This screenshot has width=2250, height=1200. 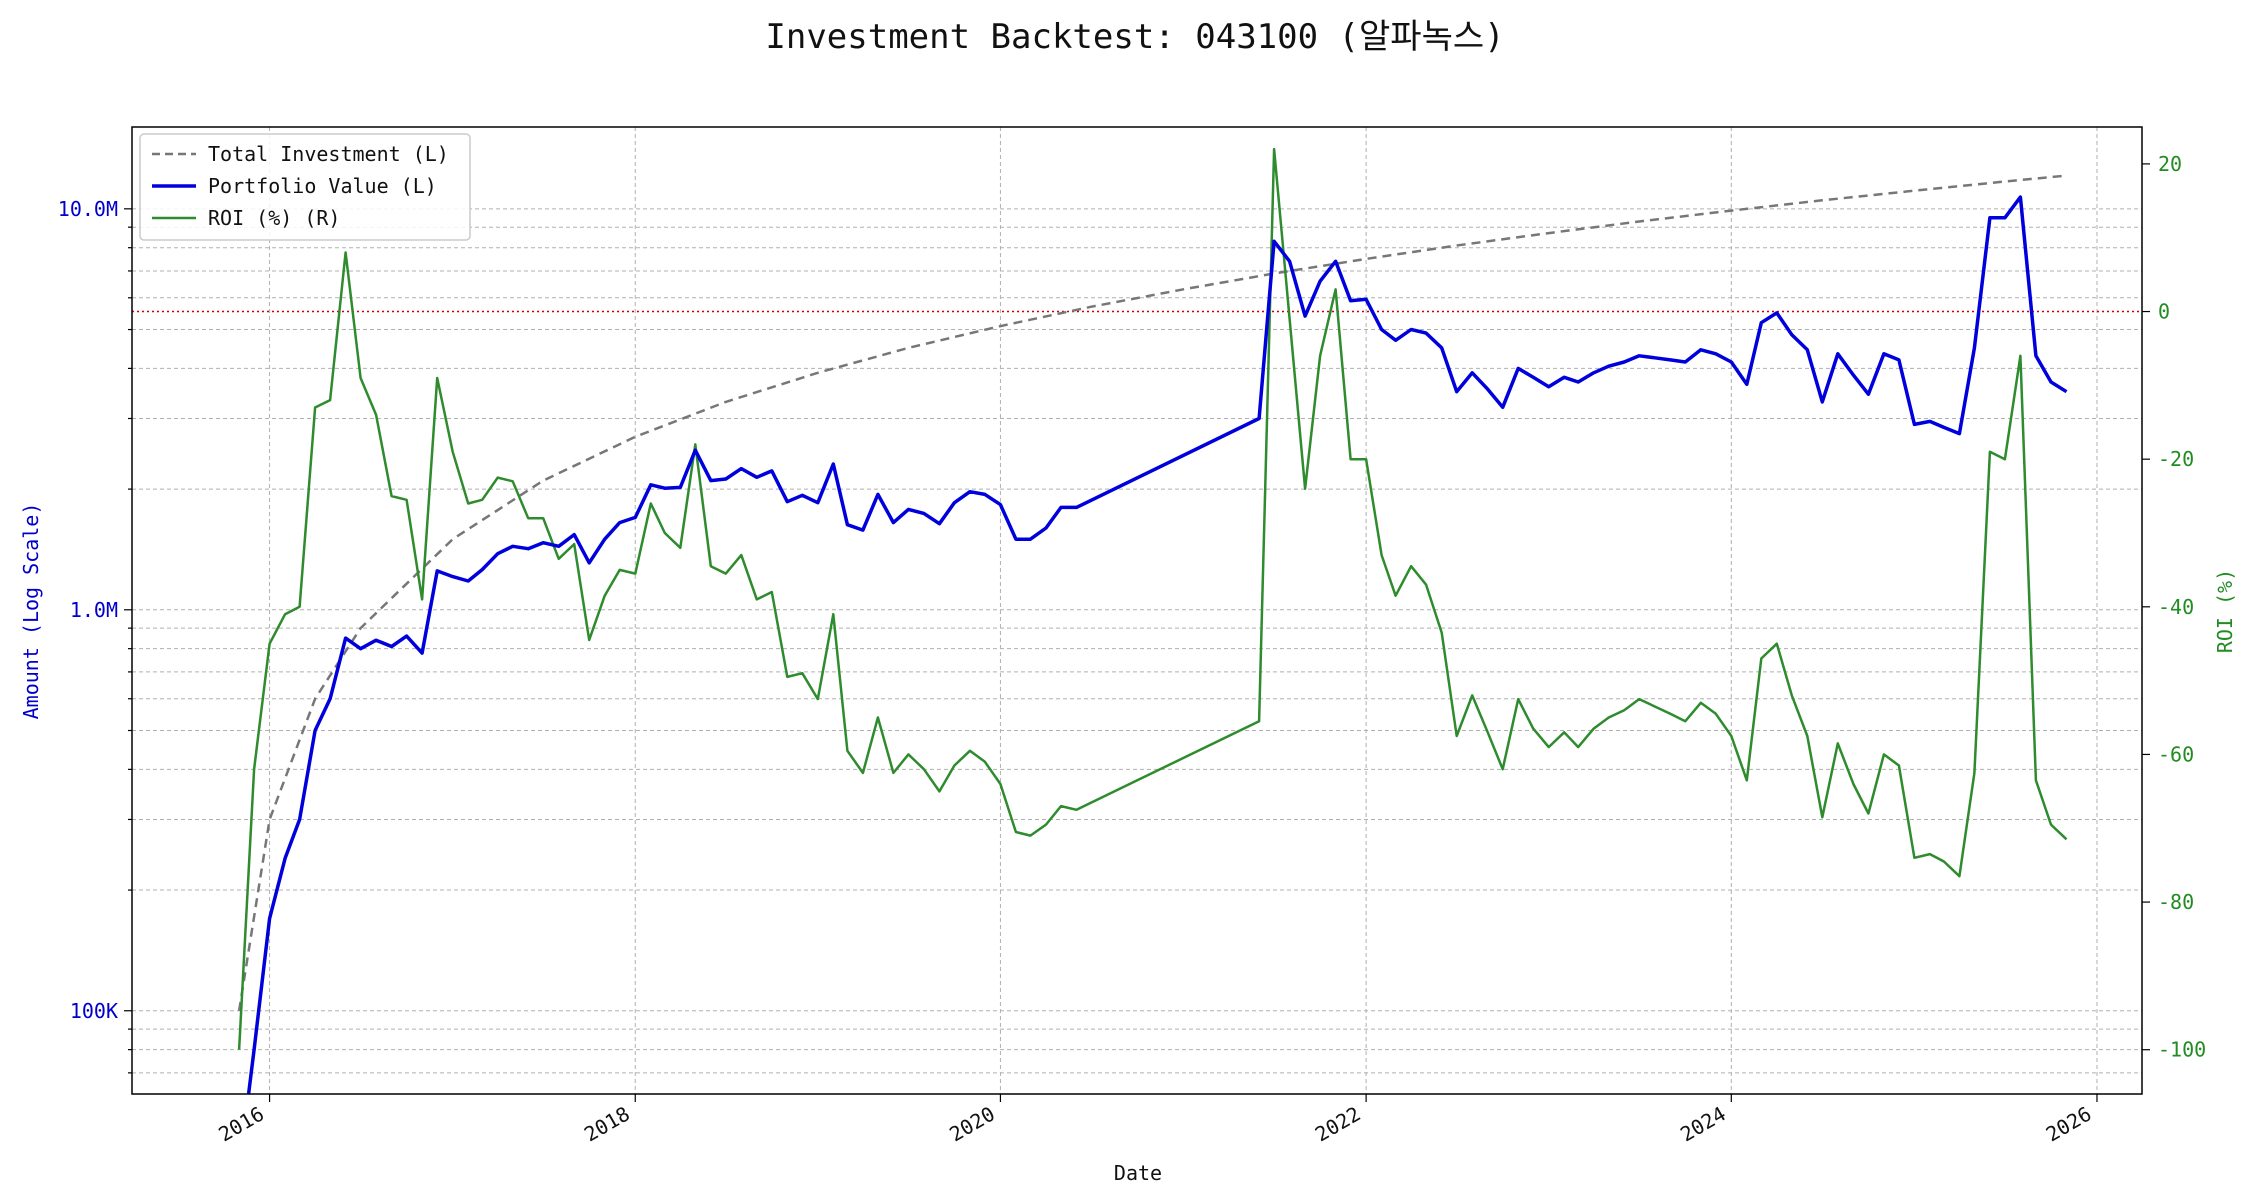 I want to click on left-axis-label: Amount (Log Scale), so click(x=31, y=611).